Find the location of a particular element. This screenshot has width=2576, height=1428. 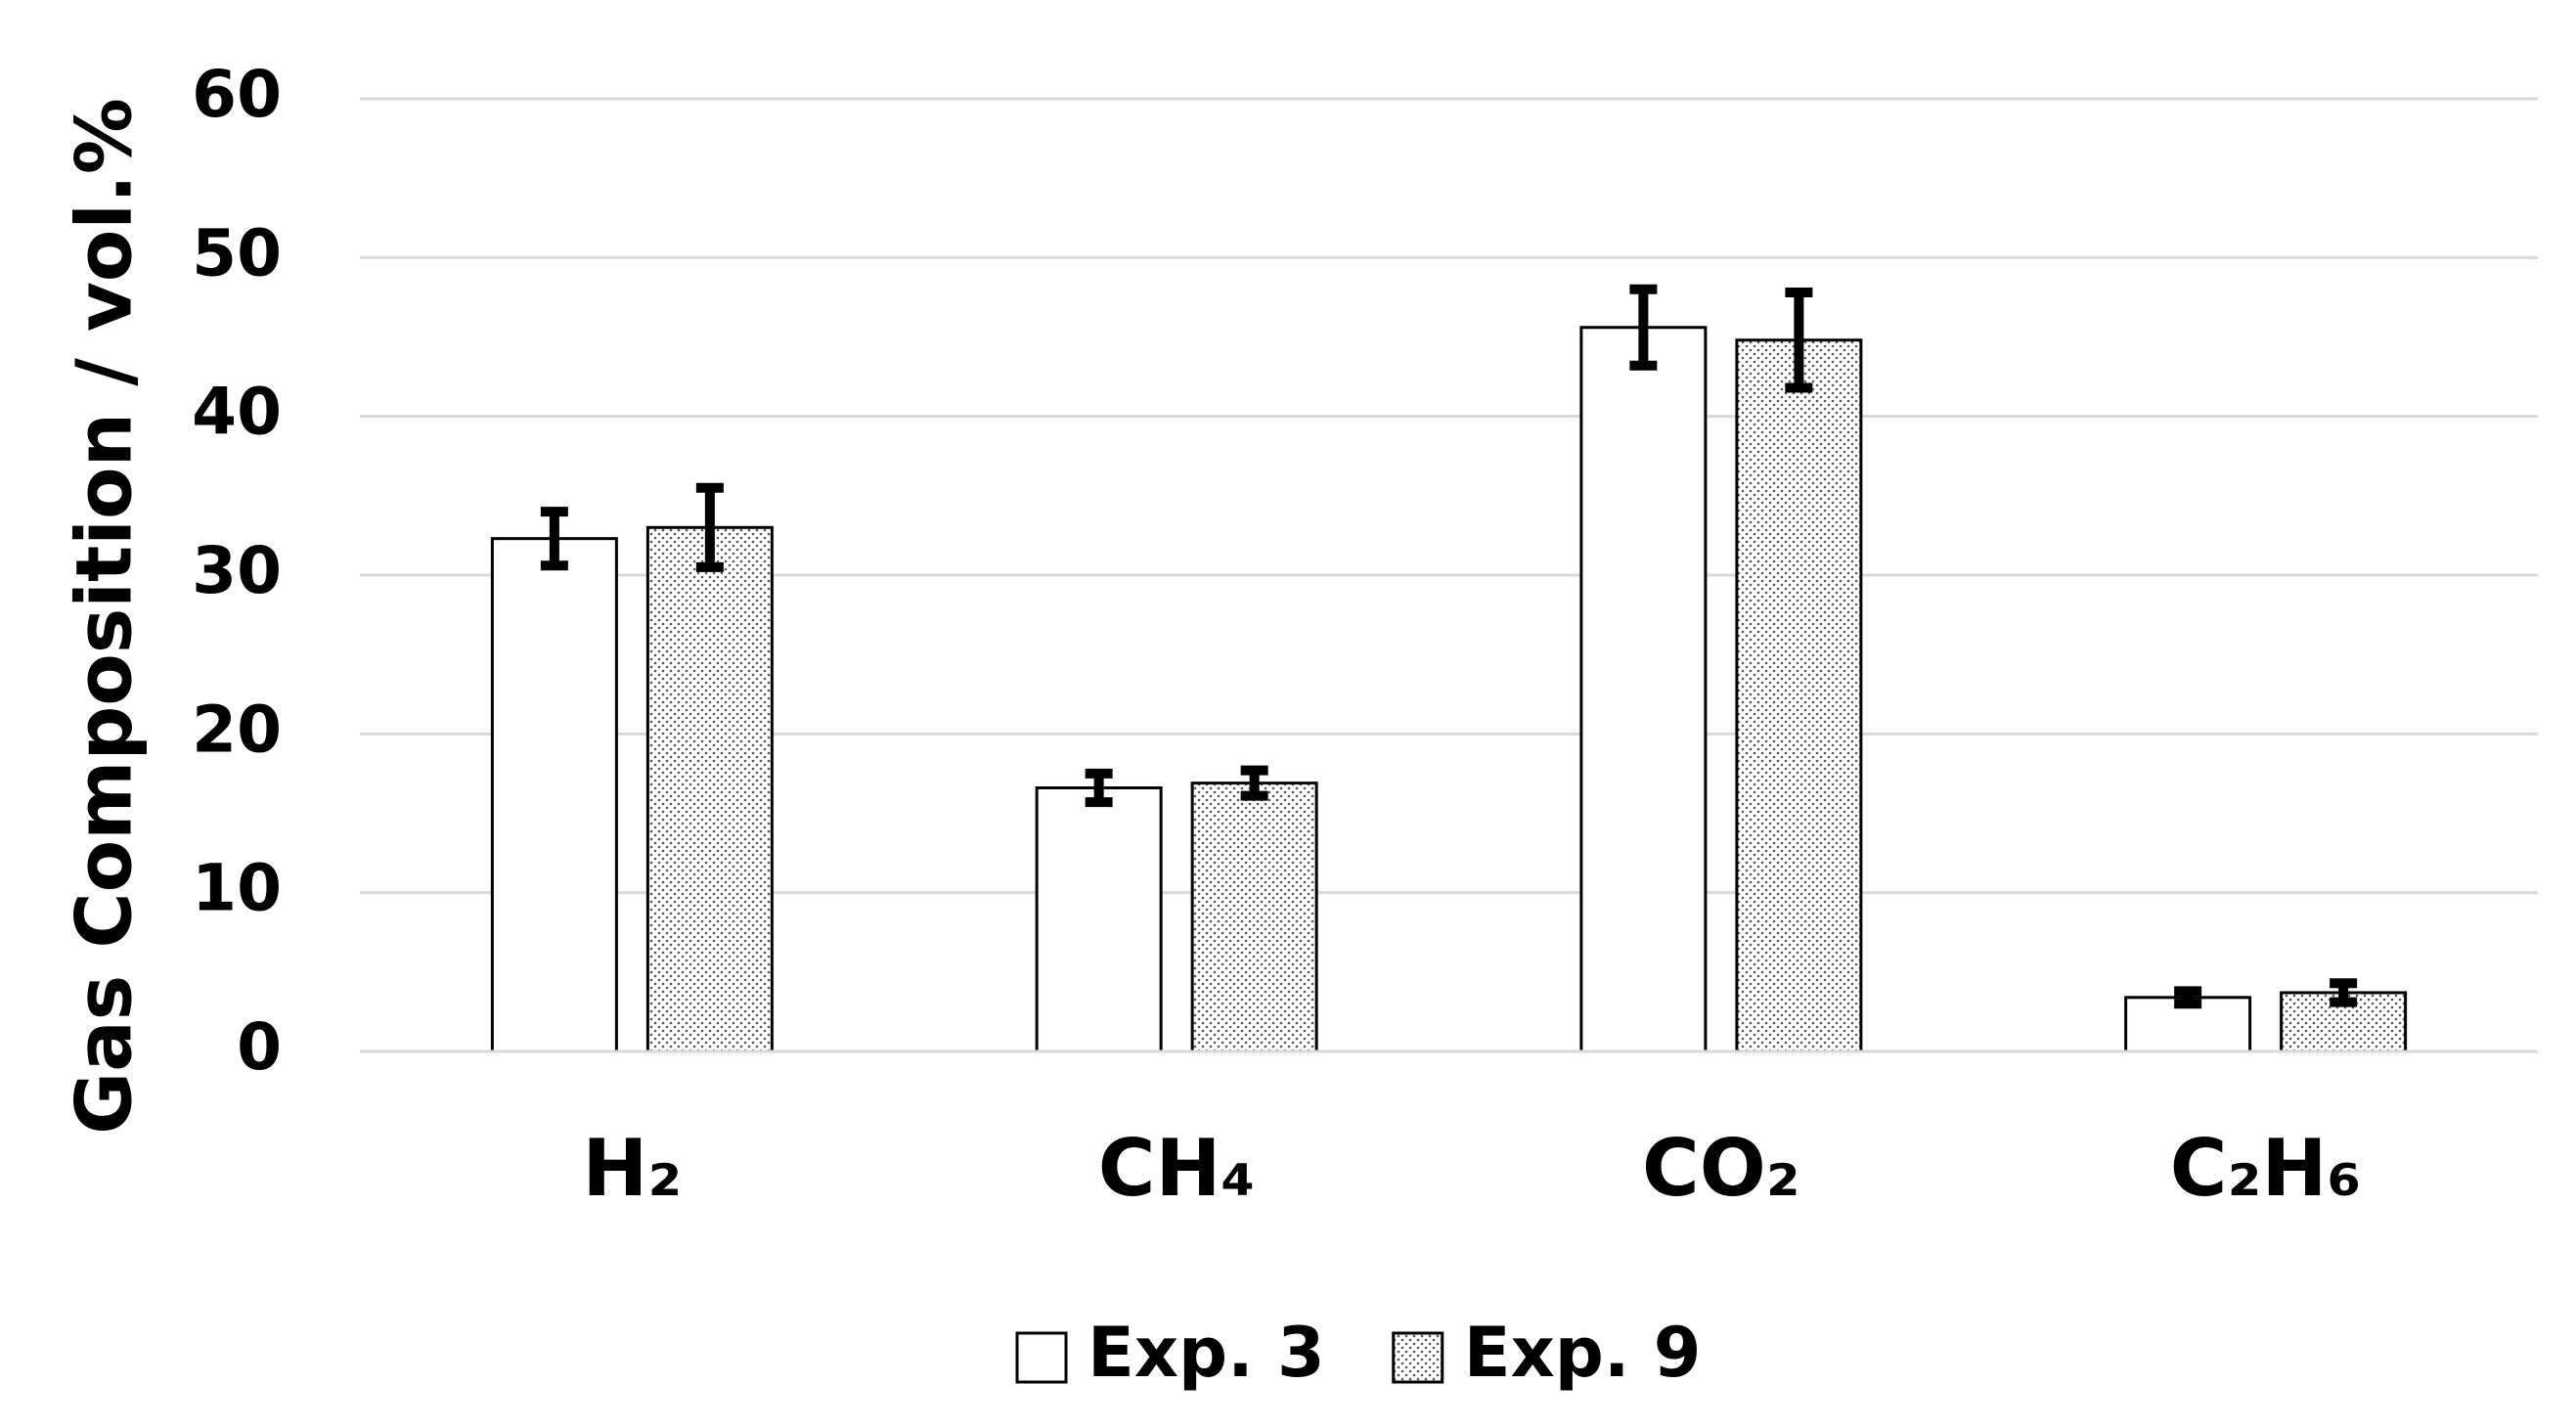

y-tick-label: 20 is located at coordinates (237, 729).